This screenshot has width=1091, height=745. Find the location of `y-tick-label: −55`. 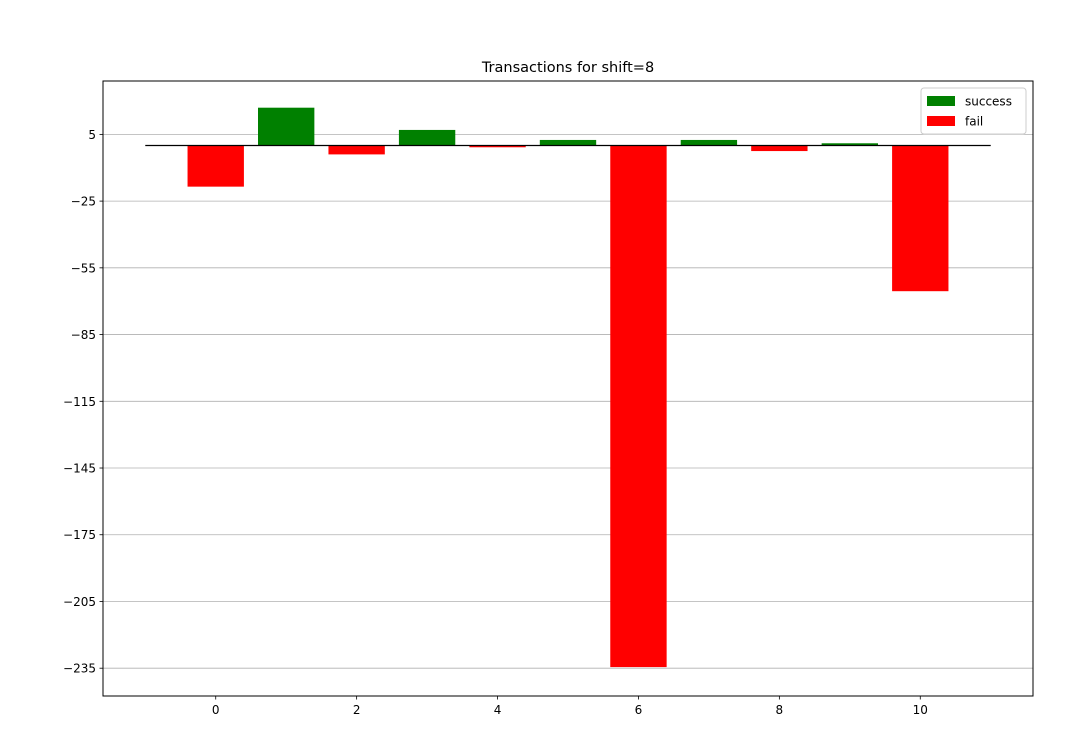

y-tick-label: −55 is located at coordinates (83, 268).